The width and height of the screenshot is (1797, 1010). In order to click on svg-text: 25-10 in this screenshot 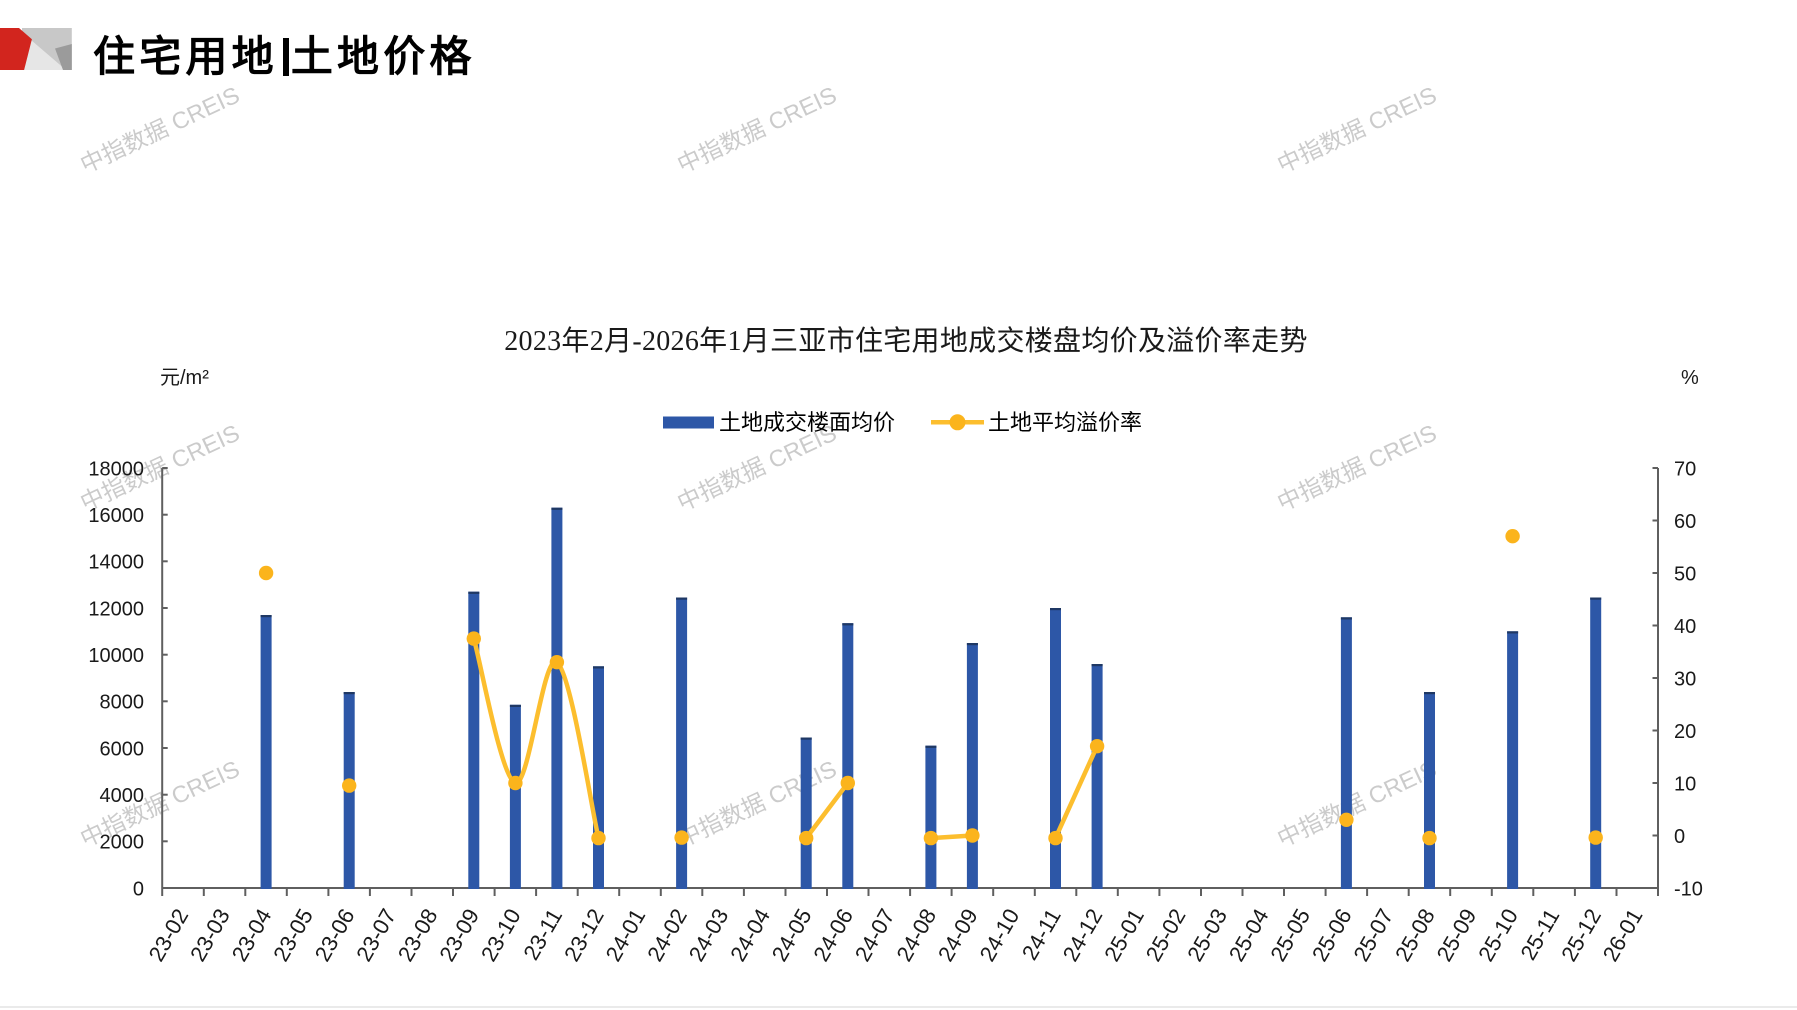, I will do `click(1498, 934)`.